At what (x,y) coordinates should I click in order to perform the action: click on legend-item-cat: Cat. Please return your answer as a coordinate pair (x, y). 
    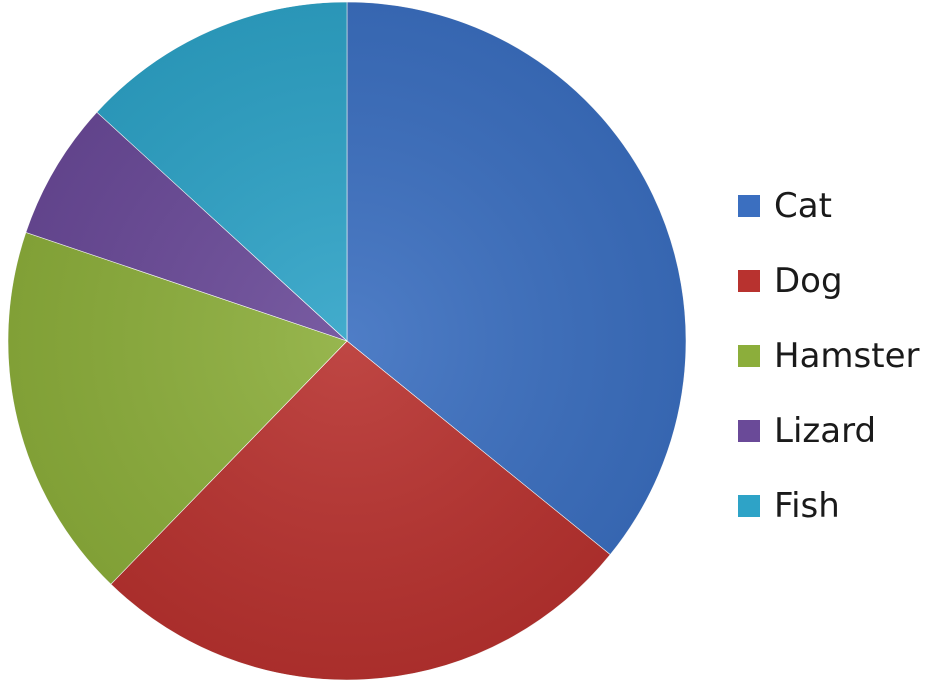
    Looking at the image, I should click on (828, 205).